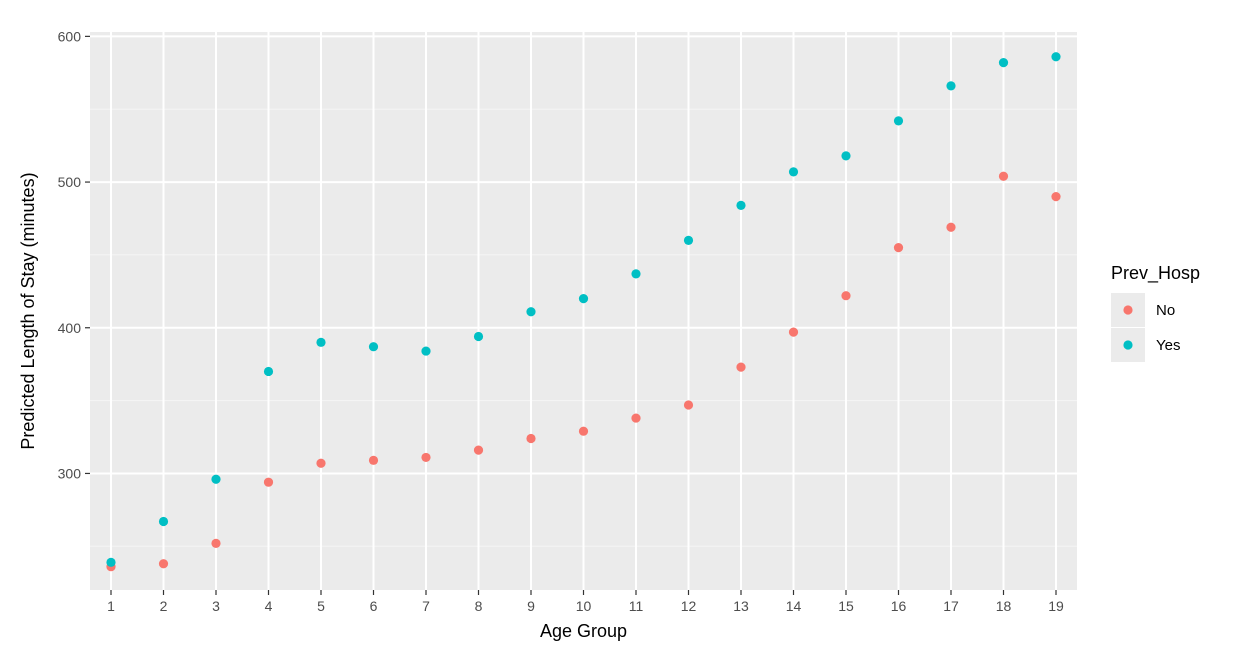  What do you see at coordinates (1145, 327) in the screenshot?
I see `legend-items: No Yes` at bounding box center [1145, 327].